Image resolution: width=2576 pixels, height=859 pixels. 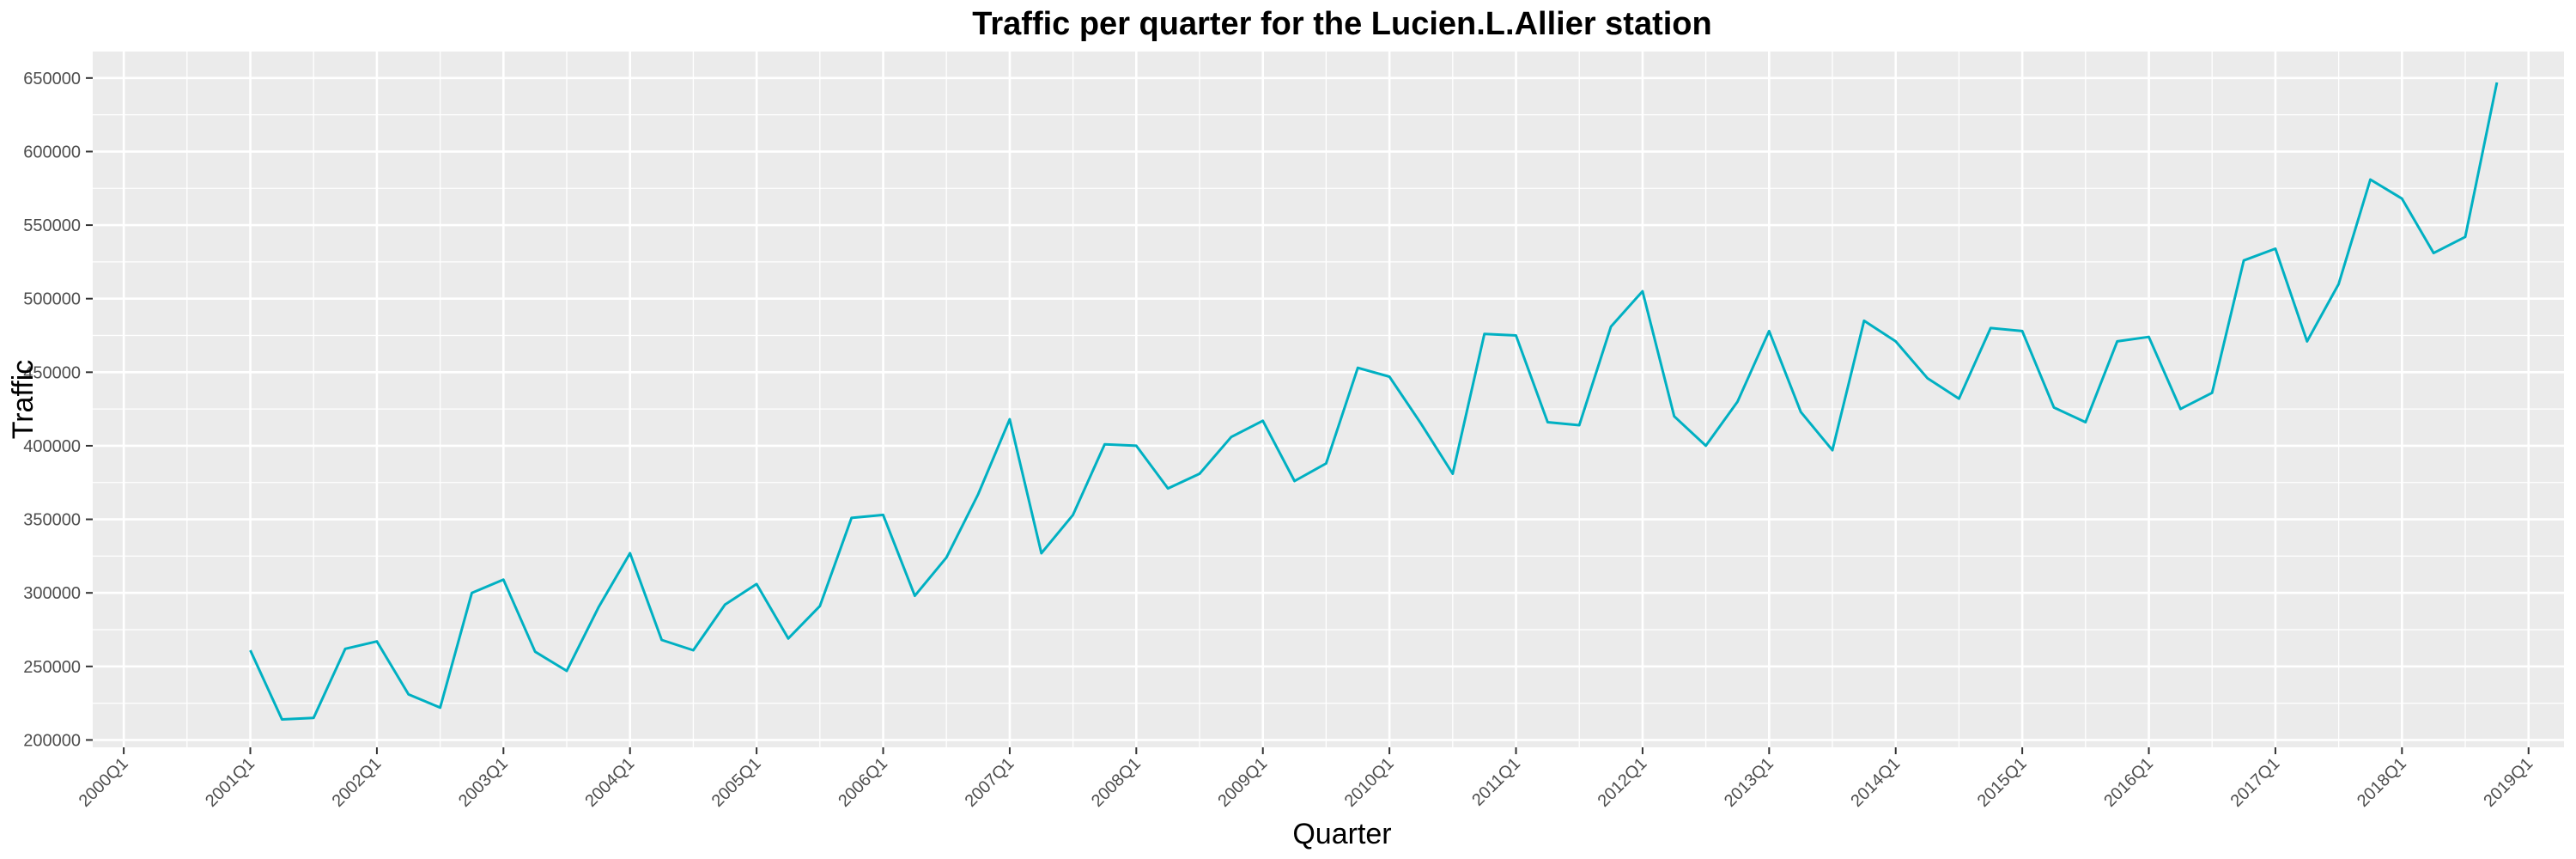 I want to click on y-tick-label: 200000, so click(x=52, y=740).